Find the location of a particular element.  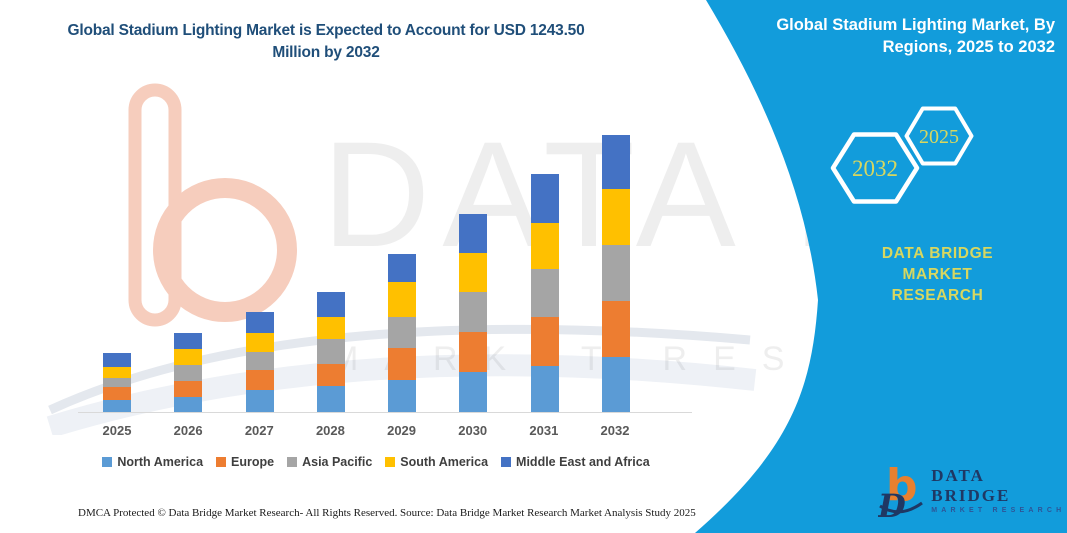

data-bridge-logo-icon: b D is located at coordinates (900, 491).